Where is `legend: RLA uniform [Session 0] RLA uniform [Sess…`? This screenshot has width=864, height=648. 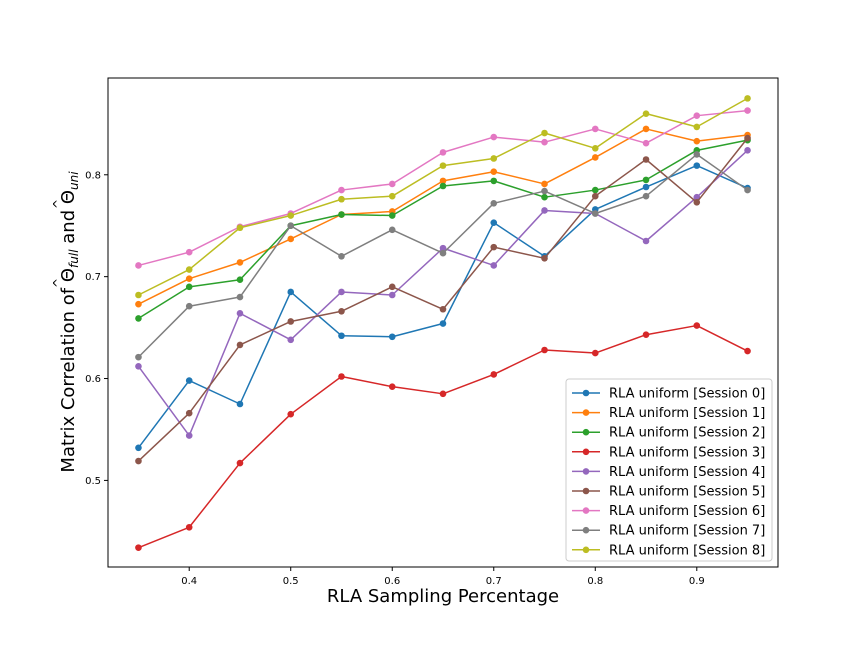
legend: RLA uniform [Session 0] RLA uniform [Sess… is located at coordinates (669, 470).